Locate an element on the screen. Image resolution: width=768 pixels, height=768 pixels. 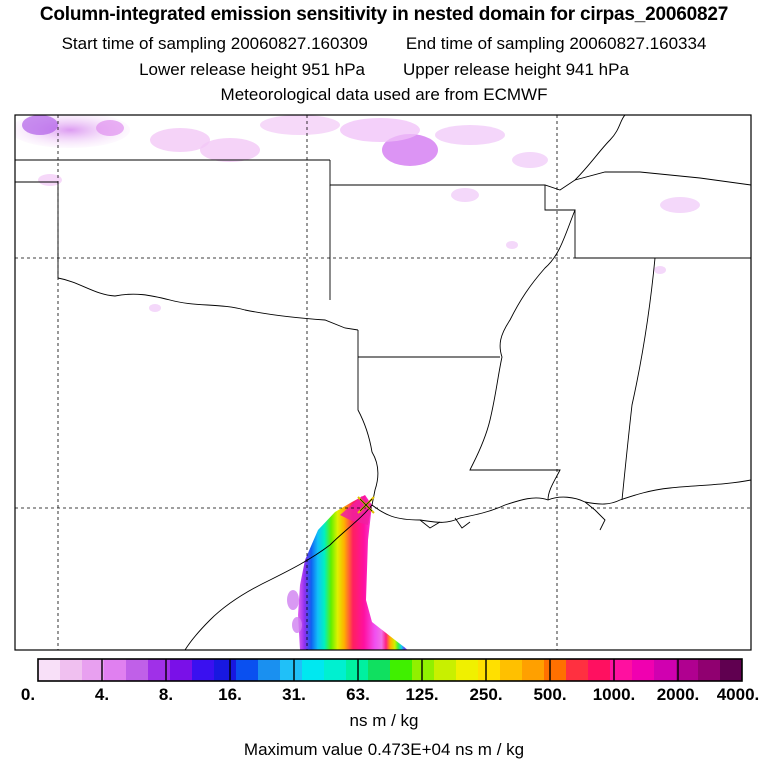
colorbar-cells is located at coordinates (390, 670).